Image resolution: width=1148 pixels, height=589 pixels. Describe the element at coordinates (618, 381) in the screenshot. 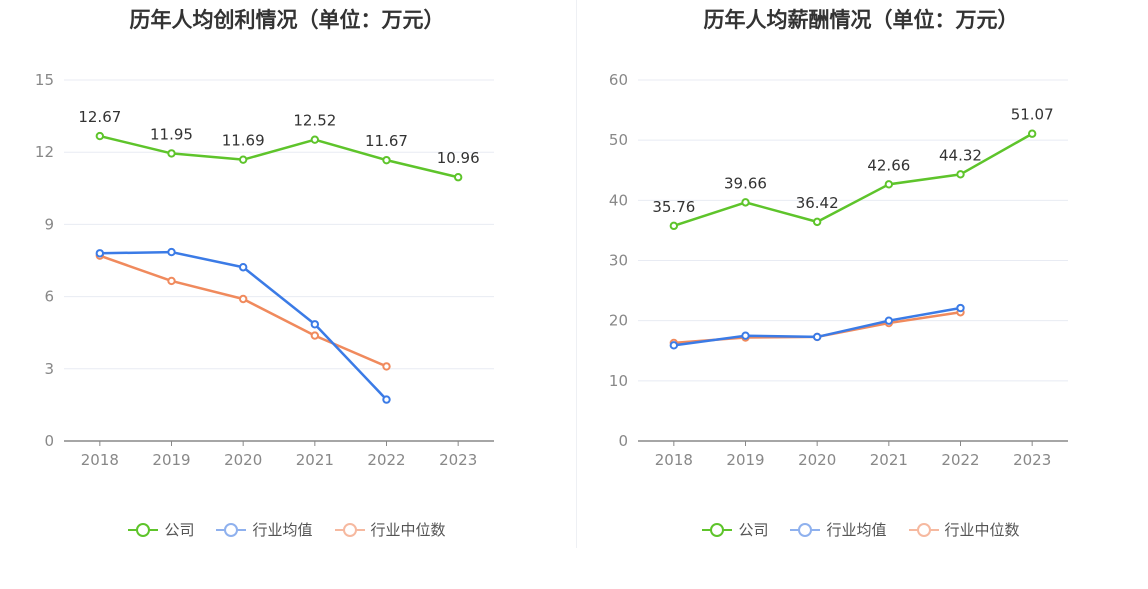

I see `y-tick-label: 10` at that location.